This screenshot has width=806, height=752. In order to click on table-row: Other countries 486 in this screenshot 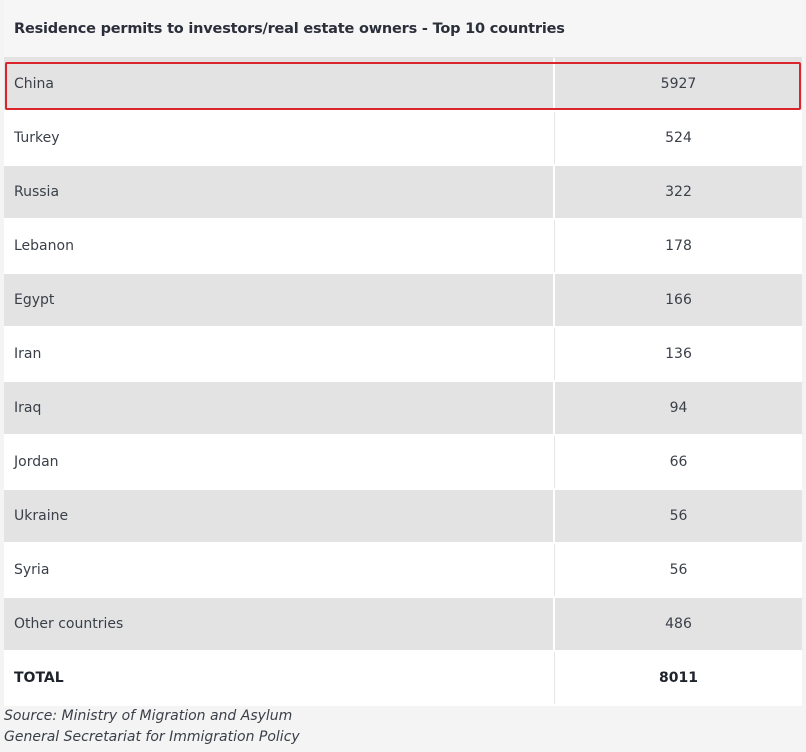, I will do `click(403, 625)`.